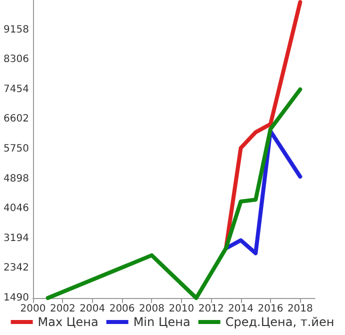  Describe the element at coordinates (241, 309) in the screenshot. I see `x-tick-label: 2014` at that location.